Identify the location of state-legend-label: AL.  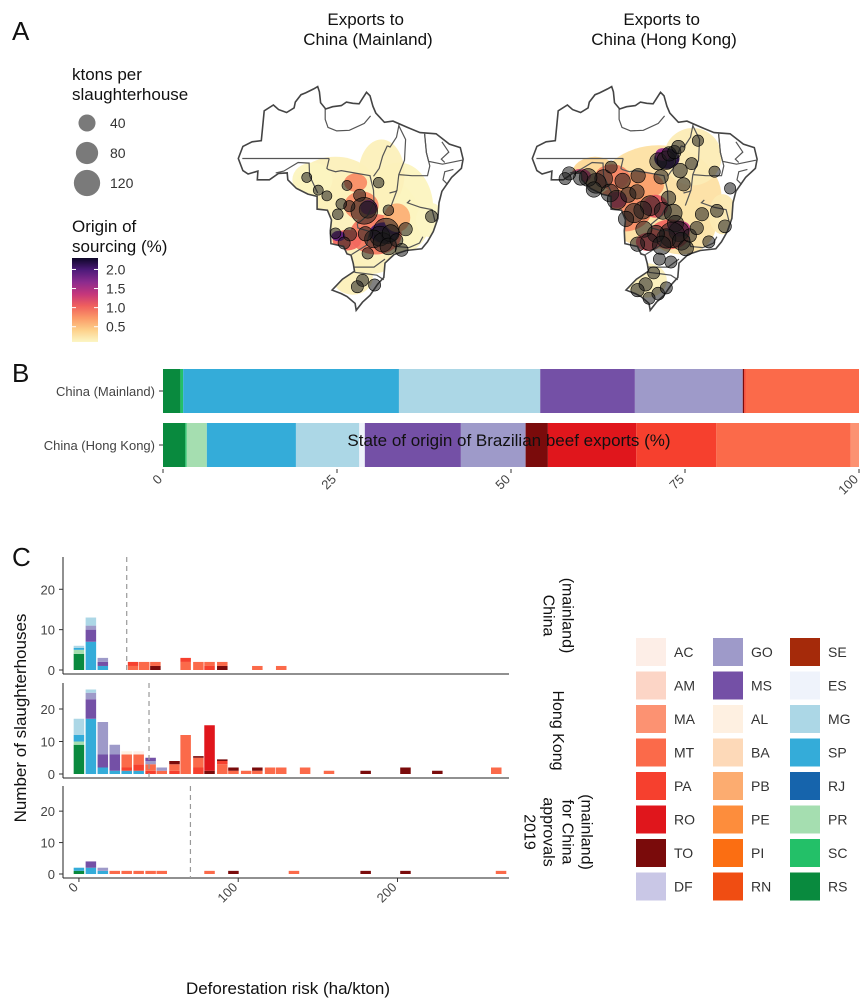
(759, 719).